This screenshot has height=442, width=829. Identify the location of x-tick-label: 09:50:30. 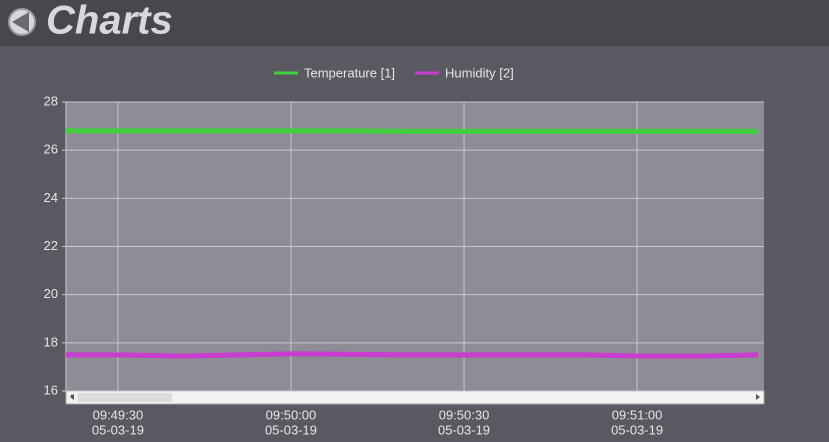
(464, 414).